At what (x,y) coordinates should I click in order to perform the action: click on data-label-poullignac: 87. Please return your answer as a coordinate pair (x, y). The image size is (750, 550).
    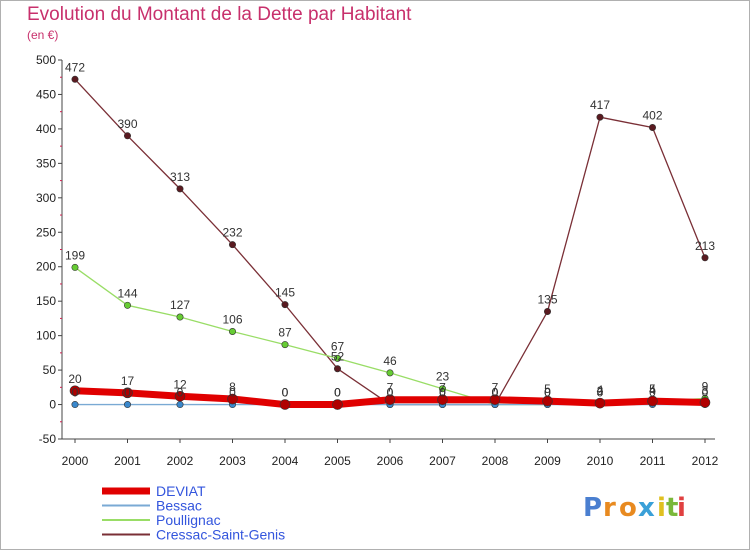
    Looking at the image, I should click on (285, 333).